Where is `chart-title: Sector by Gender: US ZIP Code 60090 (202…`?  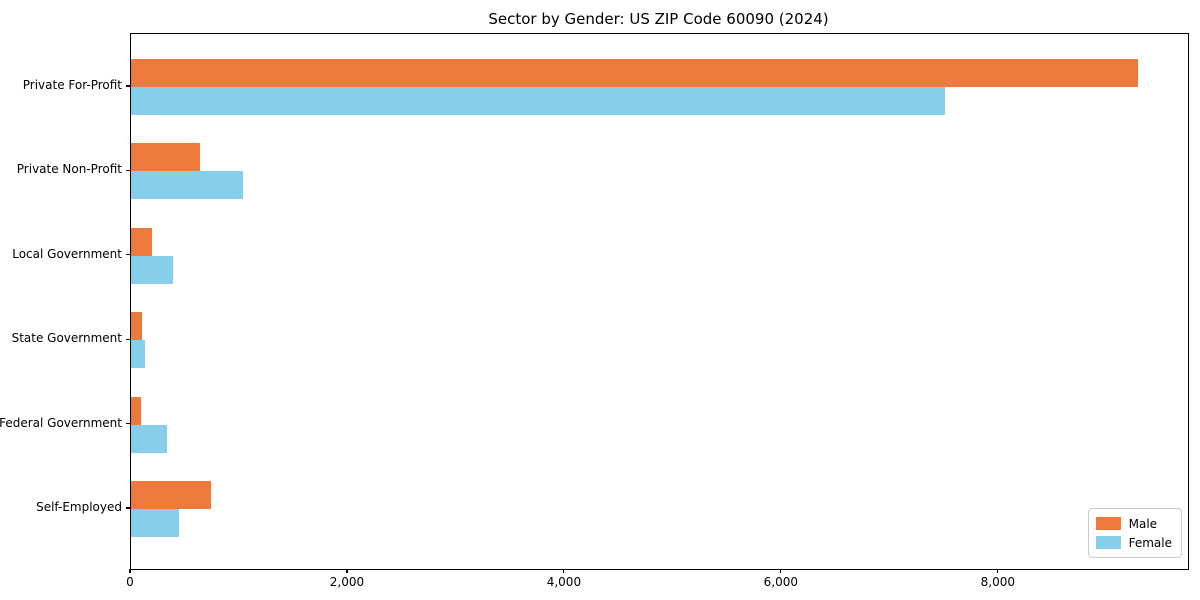 chart-title: Sector by Gender: US ZIP Code 60090 (202… is located at coordinates (658, 19).